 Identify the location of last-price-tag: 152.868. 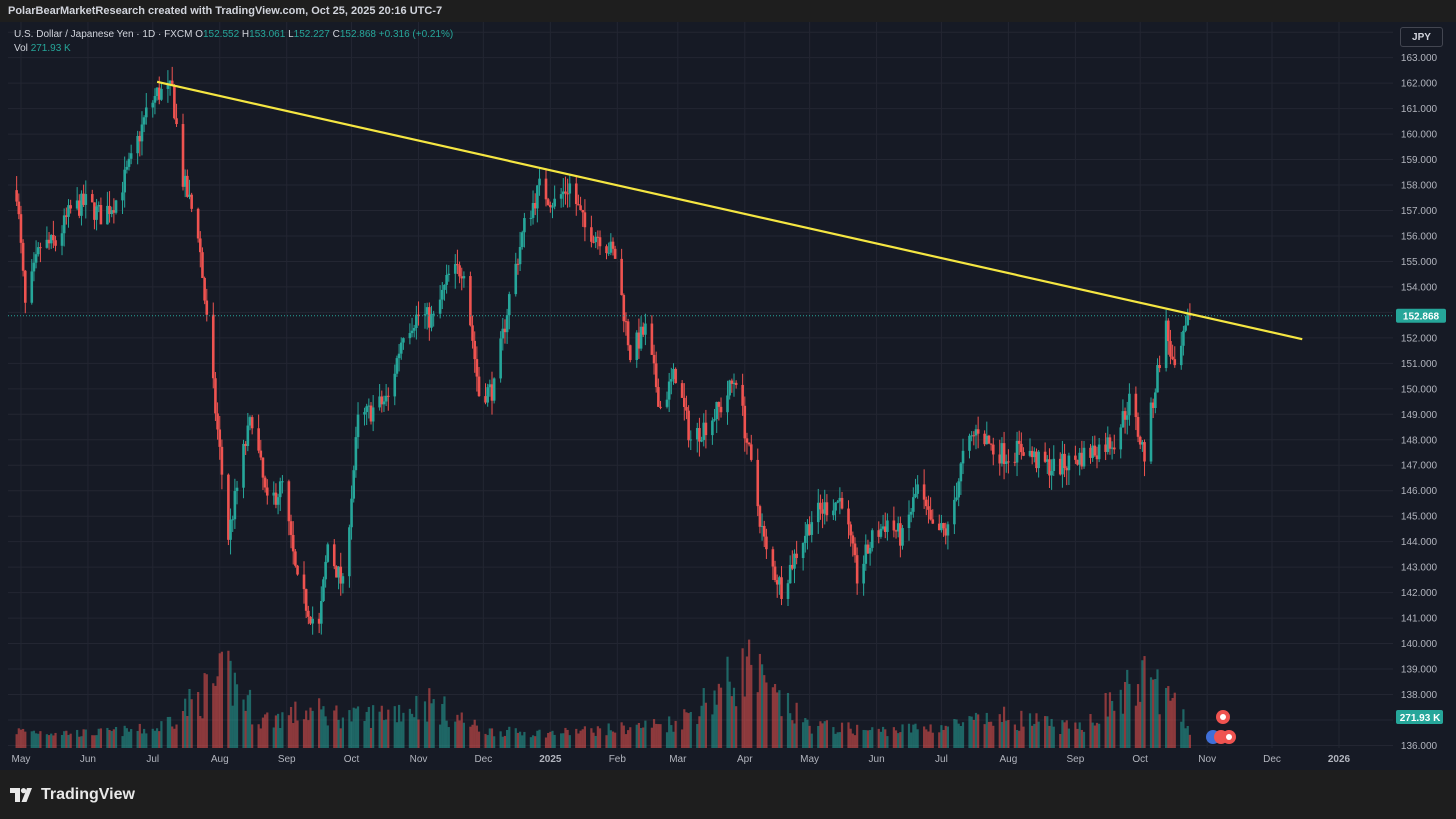
(1421, 315).